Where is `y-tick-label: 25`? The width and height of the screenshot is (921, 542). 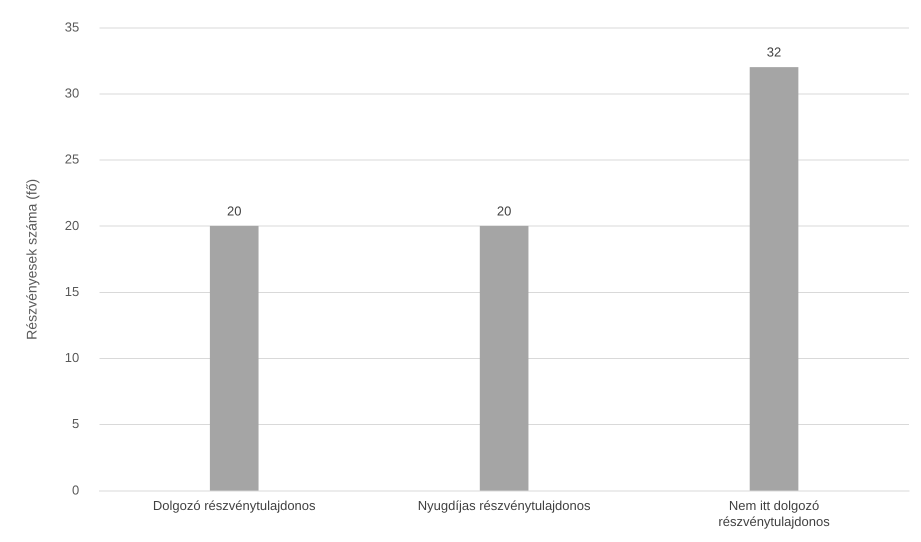
y-tick-label: 25 is located at coordinates (72, 159).